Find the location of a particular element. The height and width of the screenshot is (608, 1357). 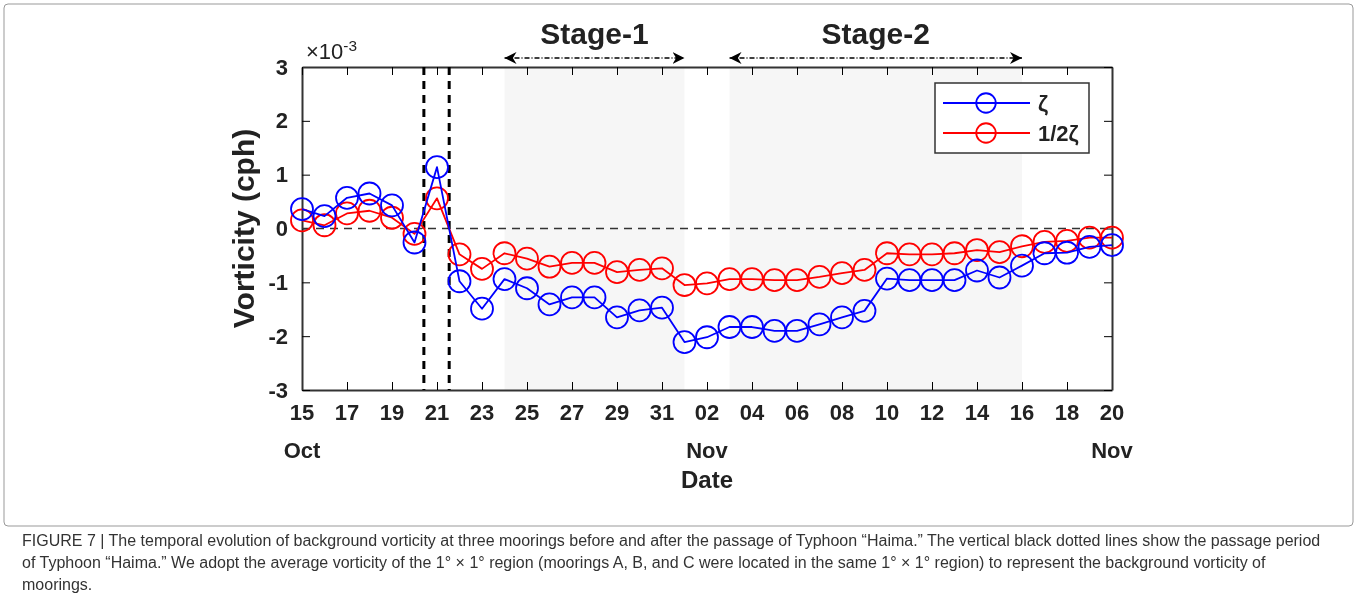

x-tick-label: 16 is located at coordinates (1022, 412).